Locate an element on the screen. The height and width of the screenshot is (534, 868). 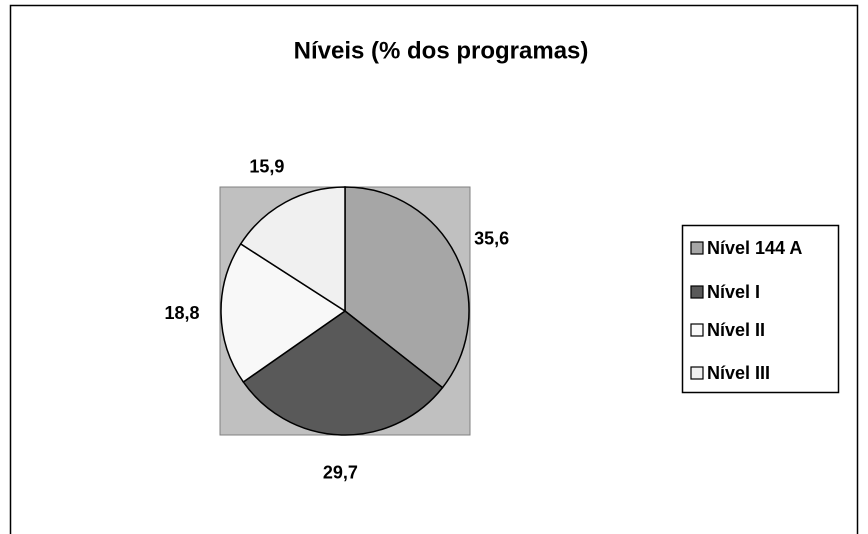
data-label: 18,8 is located at coordinates (182, 313).